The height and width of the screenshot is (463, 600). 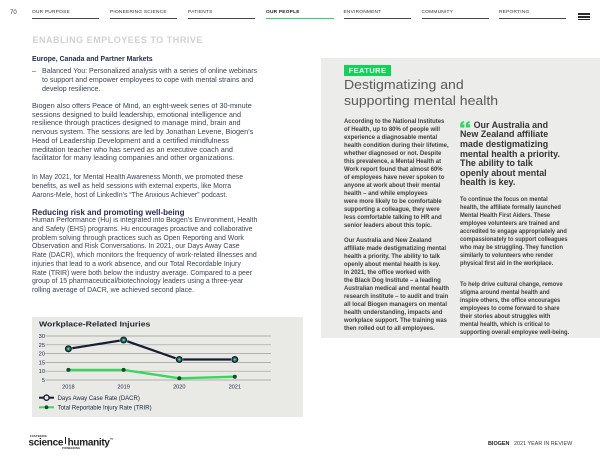 What do you see at coordinates (42, 355) in the screenshot?
I see `svg-text: 20` at bounding box center [42, 355].